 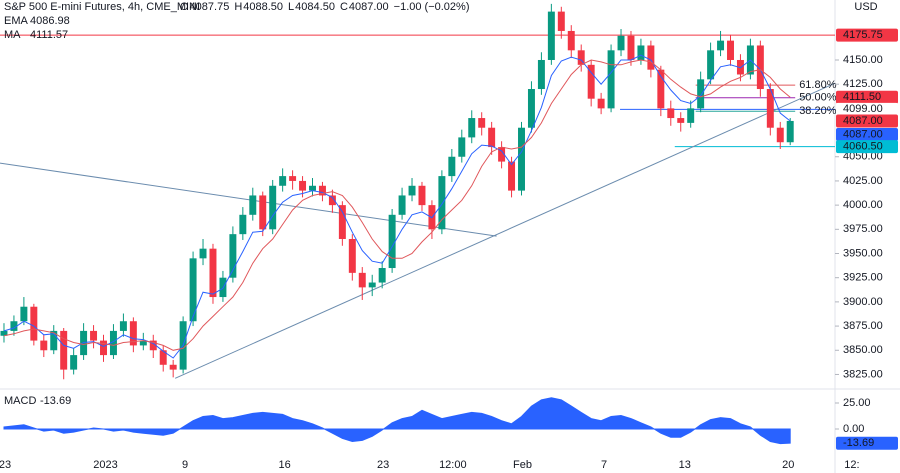 What do you see at coordinates (863, 146) in the screenshot?
I see `price-box-label: 4060.50` at bounding box center [863, 146].